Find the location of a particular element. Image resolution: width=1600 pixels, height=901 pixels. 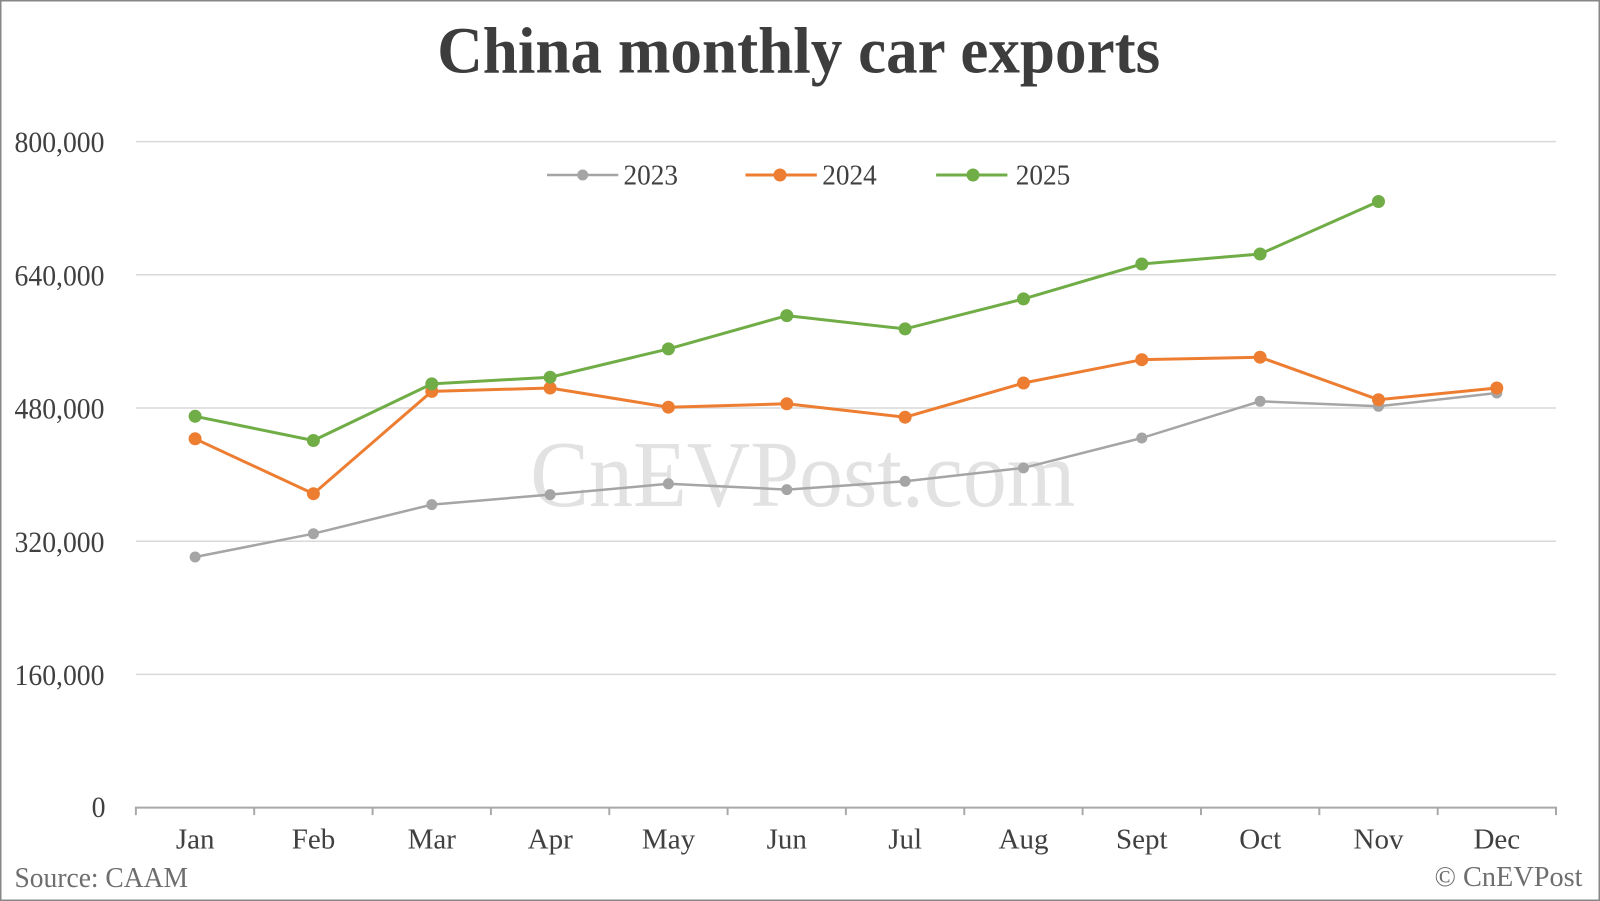

svg-text: 320,000 is located at coordinates (60, 542).